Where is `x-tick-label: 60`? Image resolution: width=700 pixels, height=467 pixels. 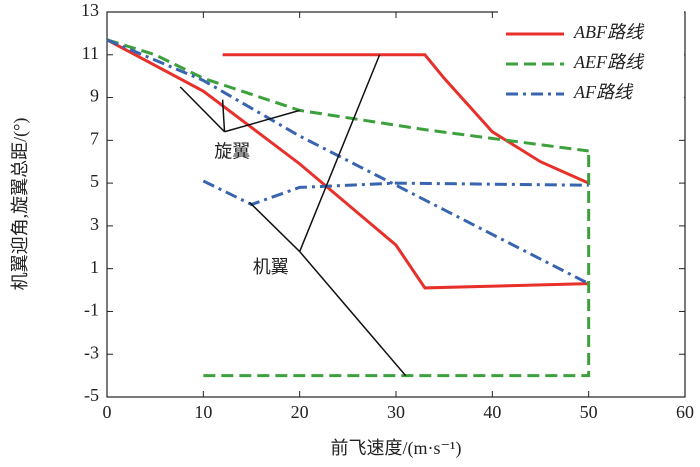 x-tick-label: 60 is located at coordinates (685, 412).